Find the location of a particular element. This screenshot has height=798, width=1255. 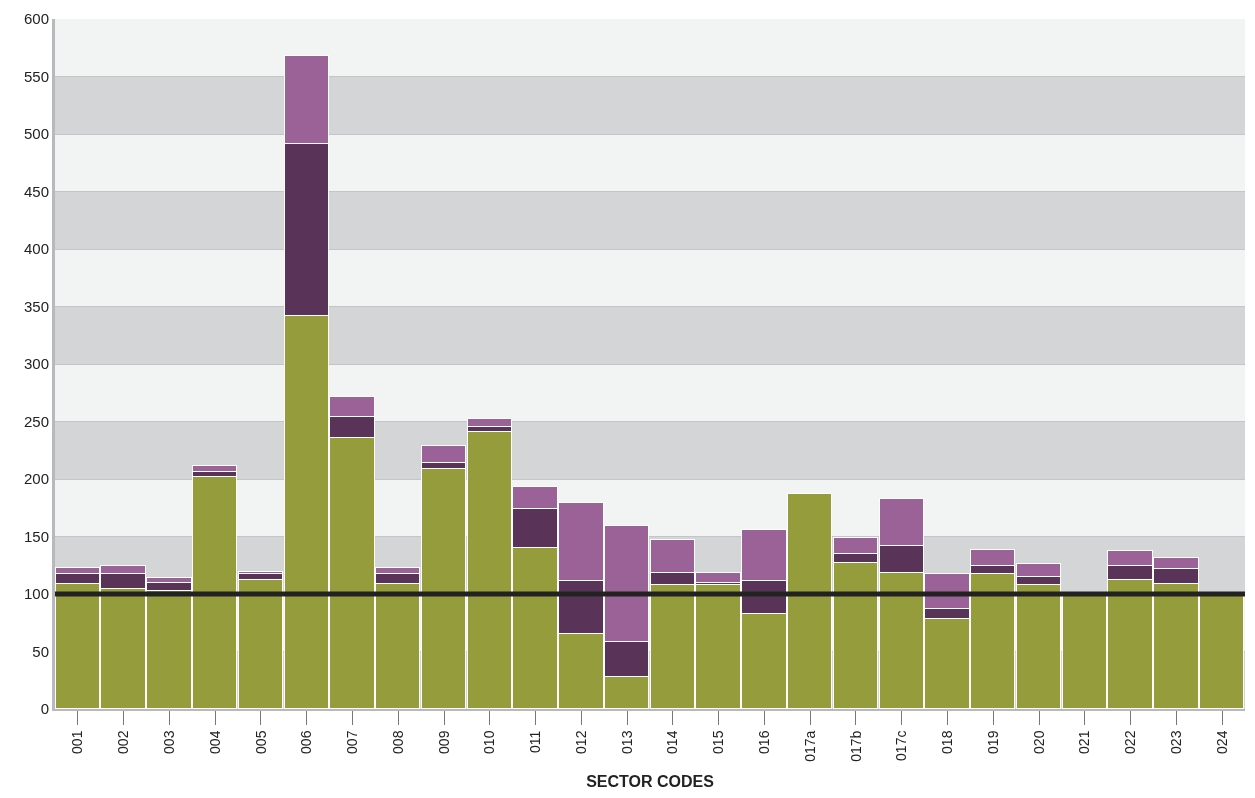

x-tick-label: 007 is located at coordinates (352, 742).